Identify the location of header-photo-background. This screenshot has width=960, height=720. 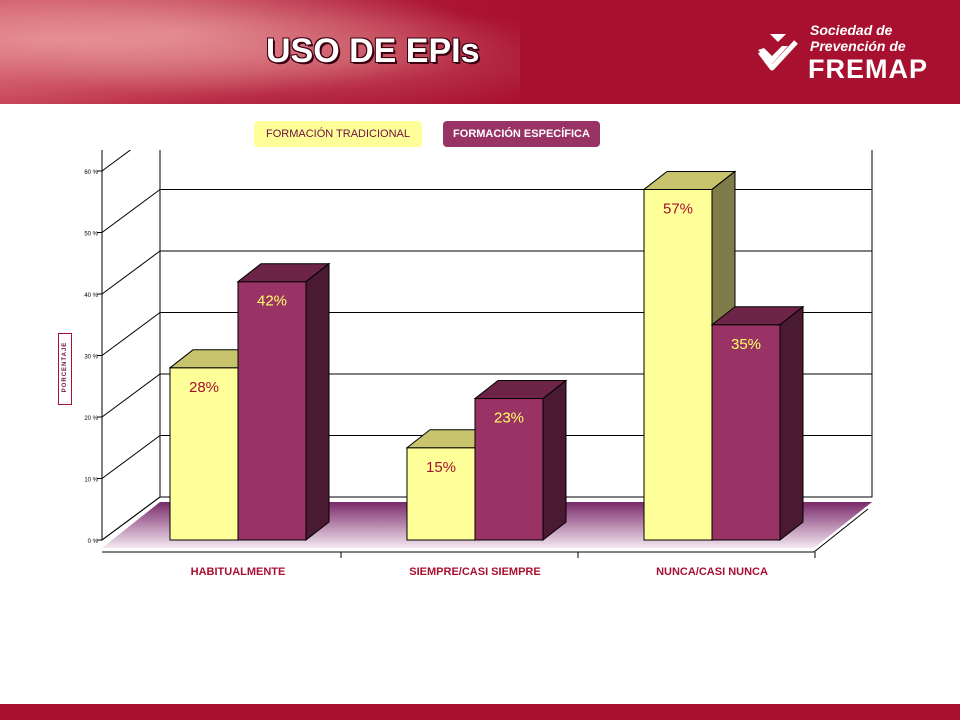
(260, 52).